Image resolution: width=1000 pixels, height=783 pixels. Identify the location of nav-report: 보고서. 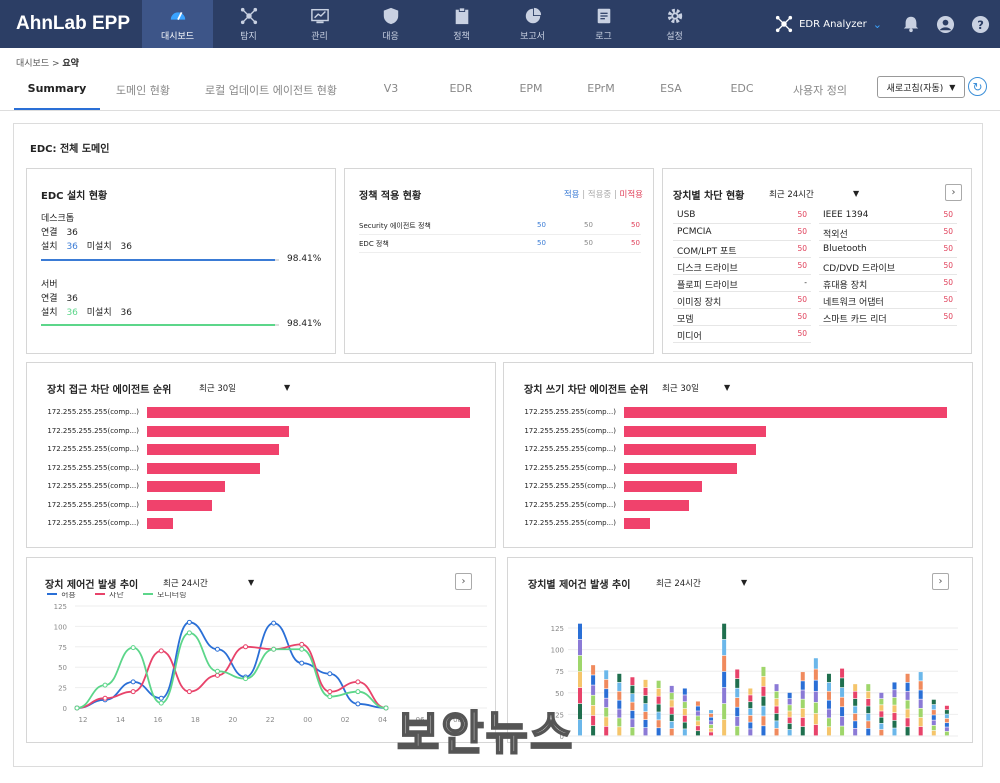
(532, 24).